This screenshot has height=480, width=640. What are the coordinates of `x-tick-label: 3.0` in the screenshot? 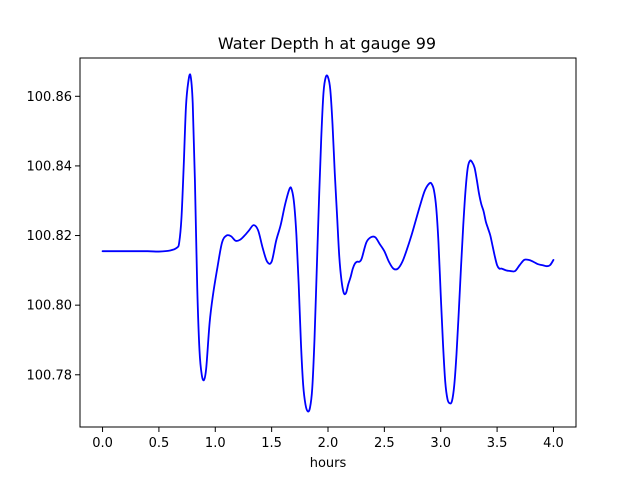 It's located at (440, 443).